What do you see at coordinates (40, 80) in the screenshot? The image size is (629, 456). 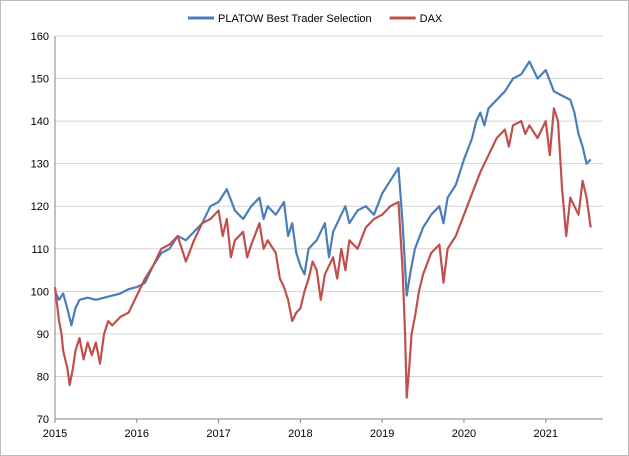 I see `y-tick-label: 150` at bounding box center [40, 80].